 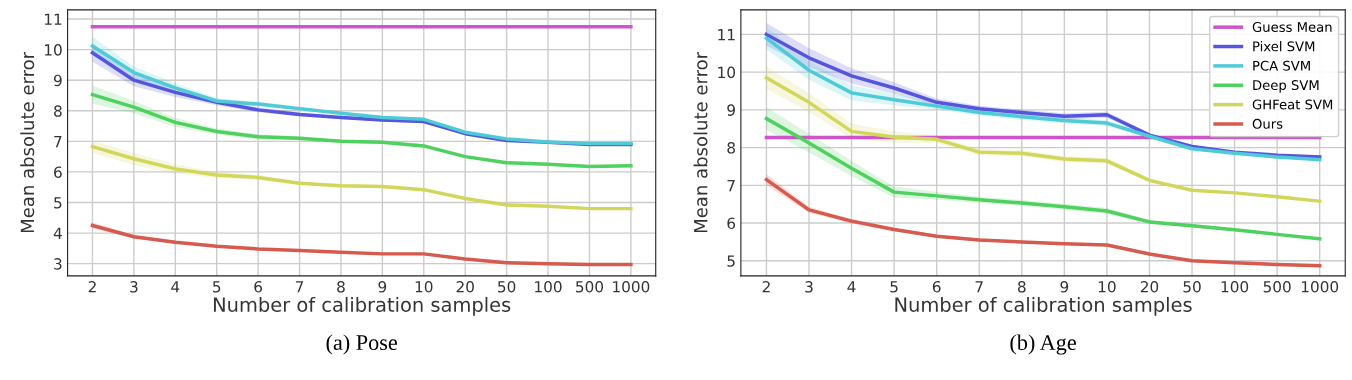 What do you see at coordinates (1043, 344) in the screenshot?
I see `text: (b) Age` at bounding box center [1043, 344].